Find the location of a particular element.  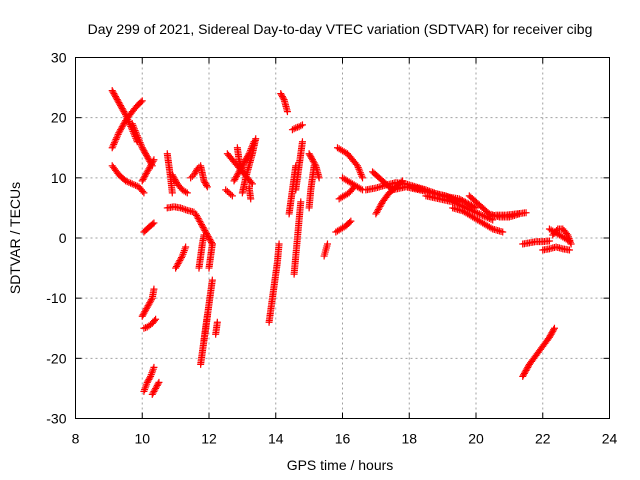

x-tick-labels: 8 10 12 14 16 18 20 22 24 is located at coordinates (345, 439).